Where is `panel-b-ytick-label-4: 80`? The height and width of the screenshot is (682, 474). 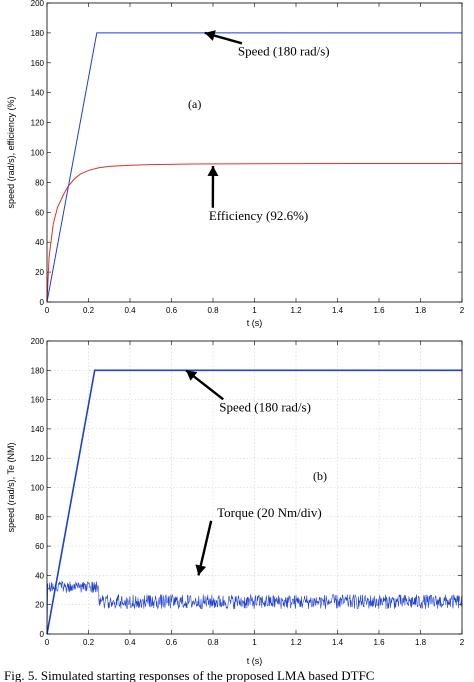 panel-b-ytick-label-4: 80 is located at coordinates (39, 517).